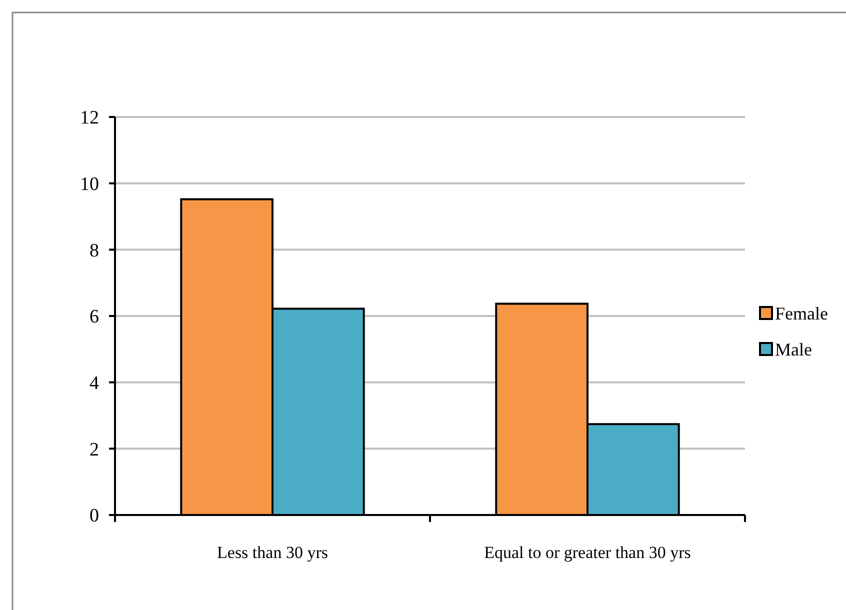 The height and width of the screenshot is (610, 846). I want to click on x-tick-label: Equal to or greater than 30 yrs, so click(587, 552).